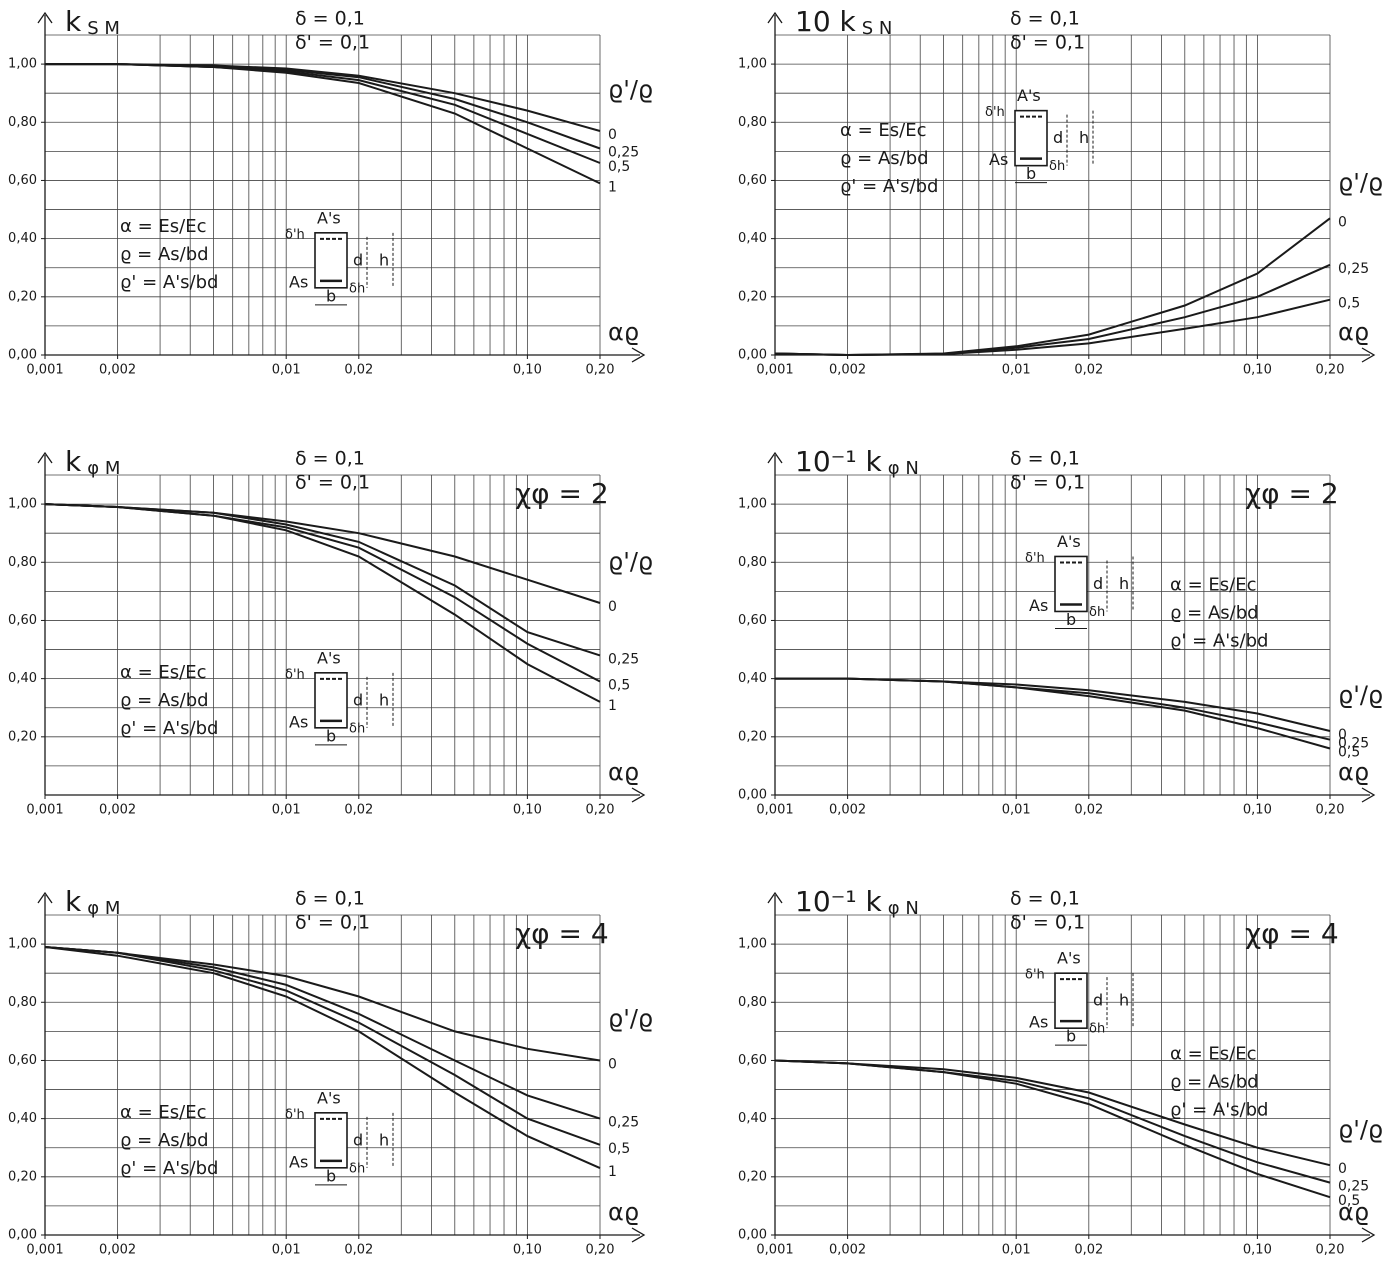 This screenshot has width=1384, height=1282. I want to click on title-sub: S N, so click(877, 28).